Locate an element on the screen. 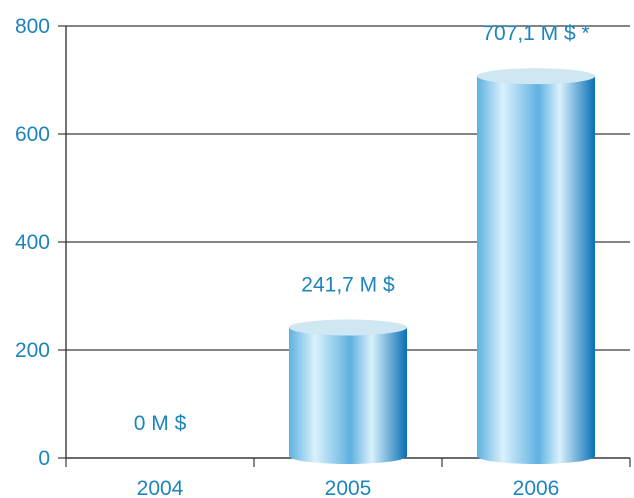 The width and height of the screenshot is (634, 498). bar-2005 is located at coordinates (348, 391).